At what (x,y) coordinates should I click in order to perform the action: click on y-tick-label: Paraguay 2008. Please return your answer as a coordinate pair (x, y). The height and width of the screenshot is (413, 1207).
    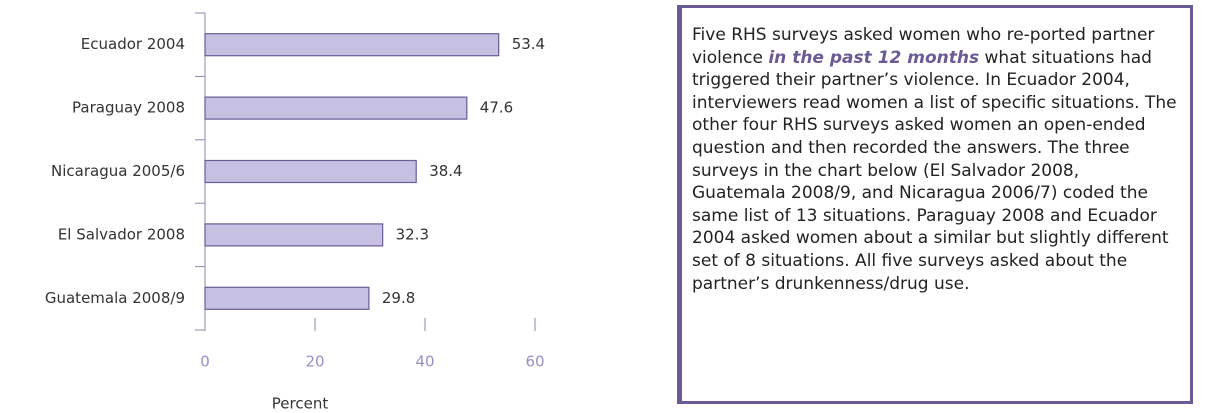
    Looking at the image, I should click on (128, 108).